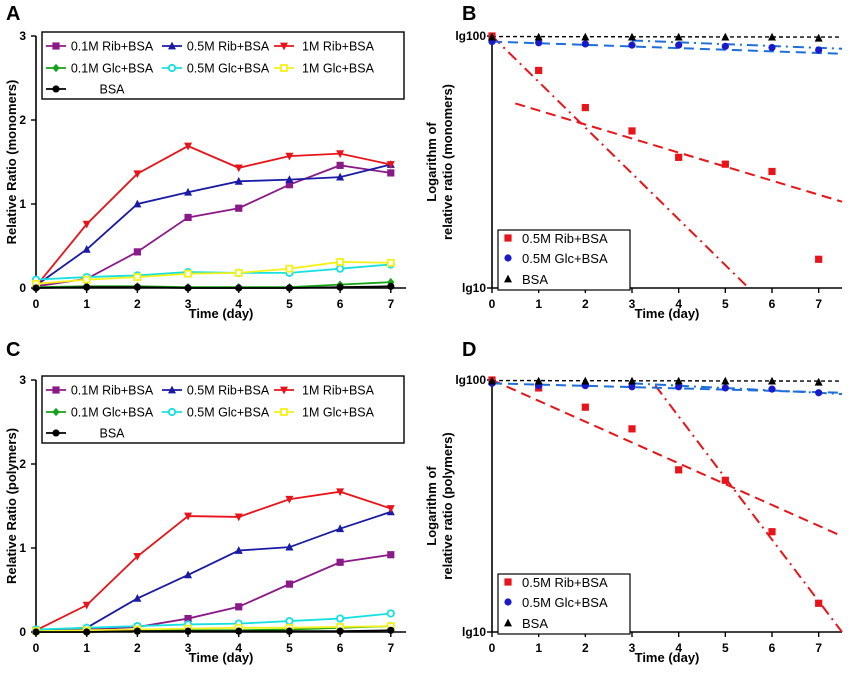 The height and width of the screenshot is (684, 858). Describe the element at coordinates (667, 657) in the screenshot. I see `x-axis-label: Time (day)` at that location.